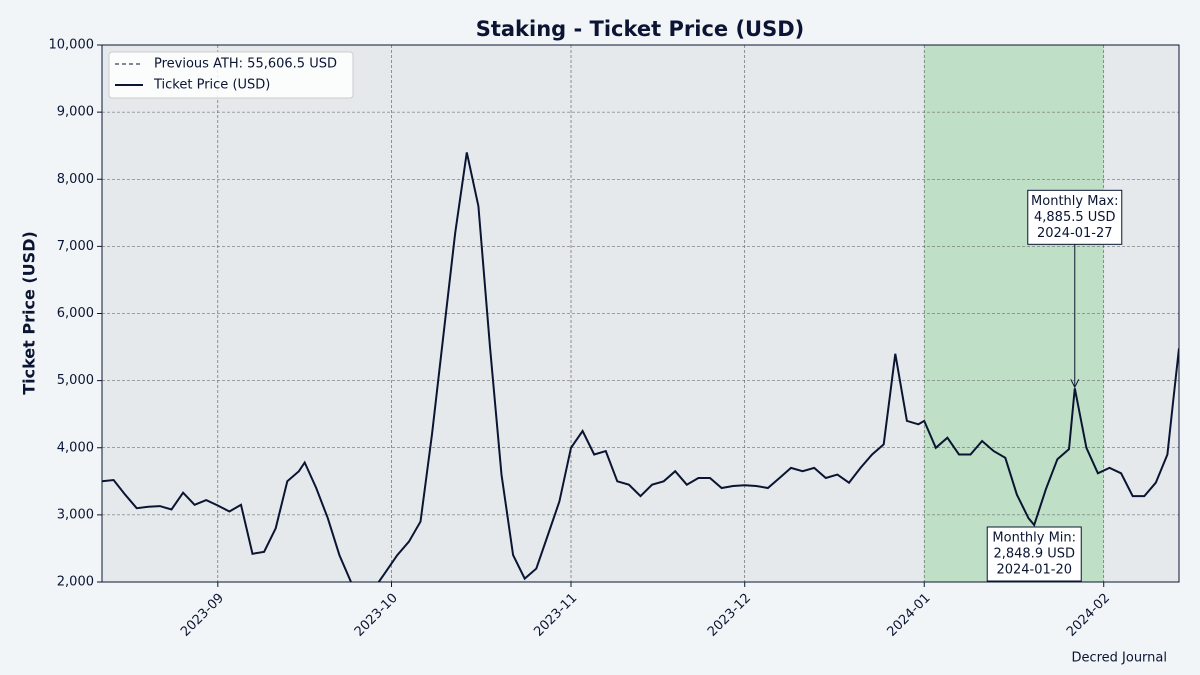 Image resolution: width=1200 pixels, height=675 pixels. I want to click on y-tick-label: 2,000, so click(75, 582).